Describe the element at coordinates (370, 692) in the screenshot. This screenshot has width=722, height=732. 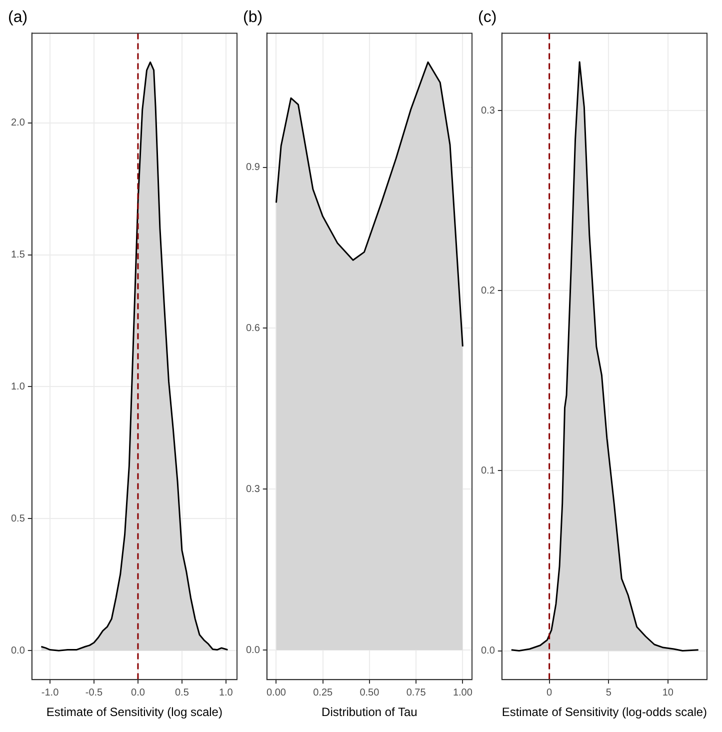
I see `x-tick-label: 0.50` at that location.